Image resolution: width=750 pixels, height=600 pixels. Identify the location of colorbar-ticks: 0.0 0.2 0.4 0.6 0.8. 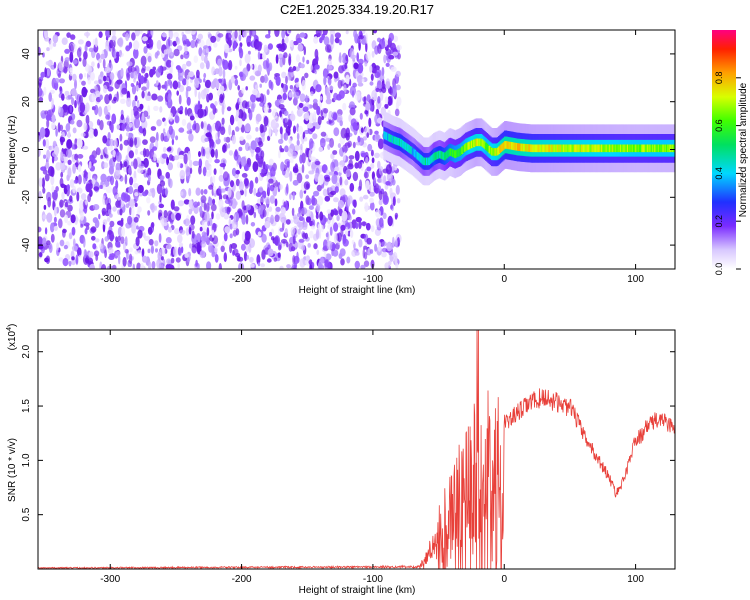
(727, 173).